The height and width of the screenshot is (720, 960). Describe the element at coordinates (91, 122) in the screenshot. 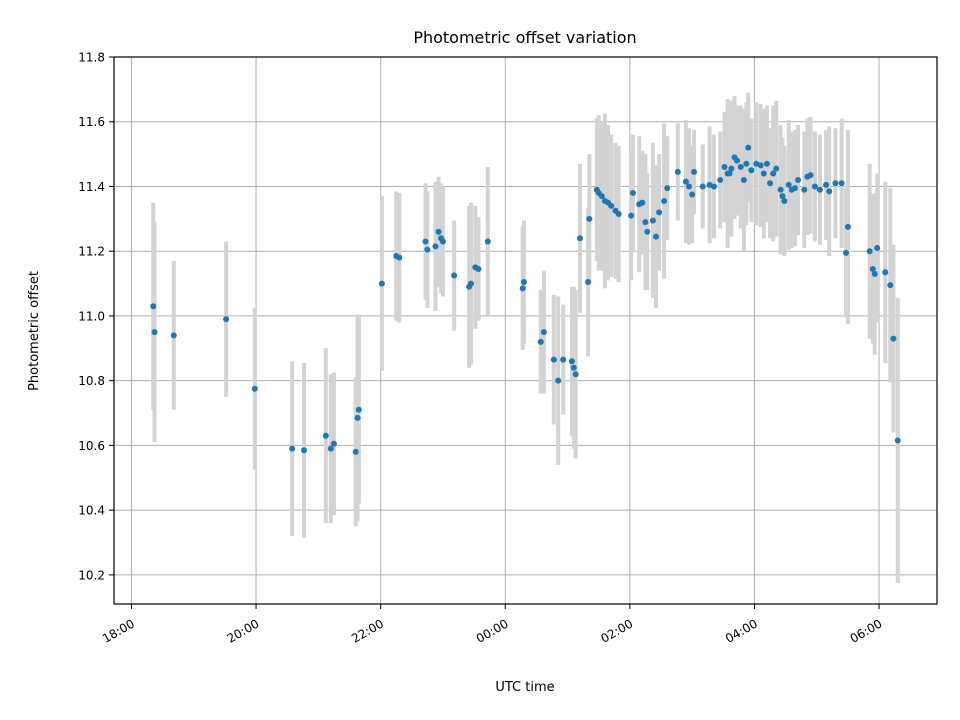

I see `y-tick-label: 11.6` at that location.